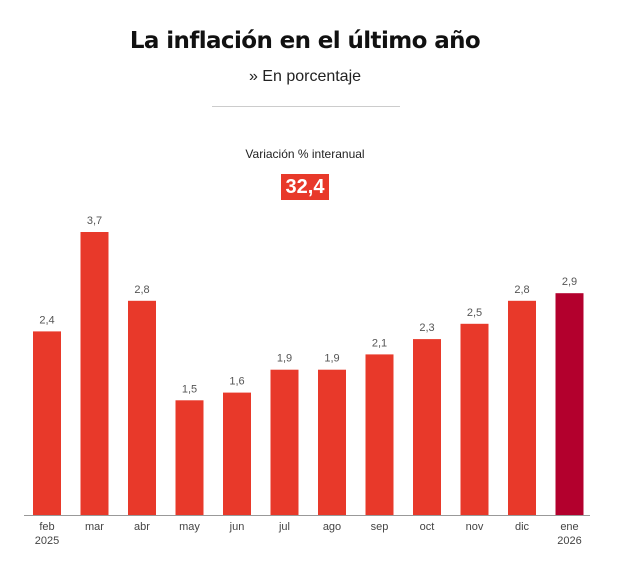  Describe the element at coordinates (427, 527) in the screenshot. I see `x-tick-label: oct` at that location.